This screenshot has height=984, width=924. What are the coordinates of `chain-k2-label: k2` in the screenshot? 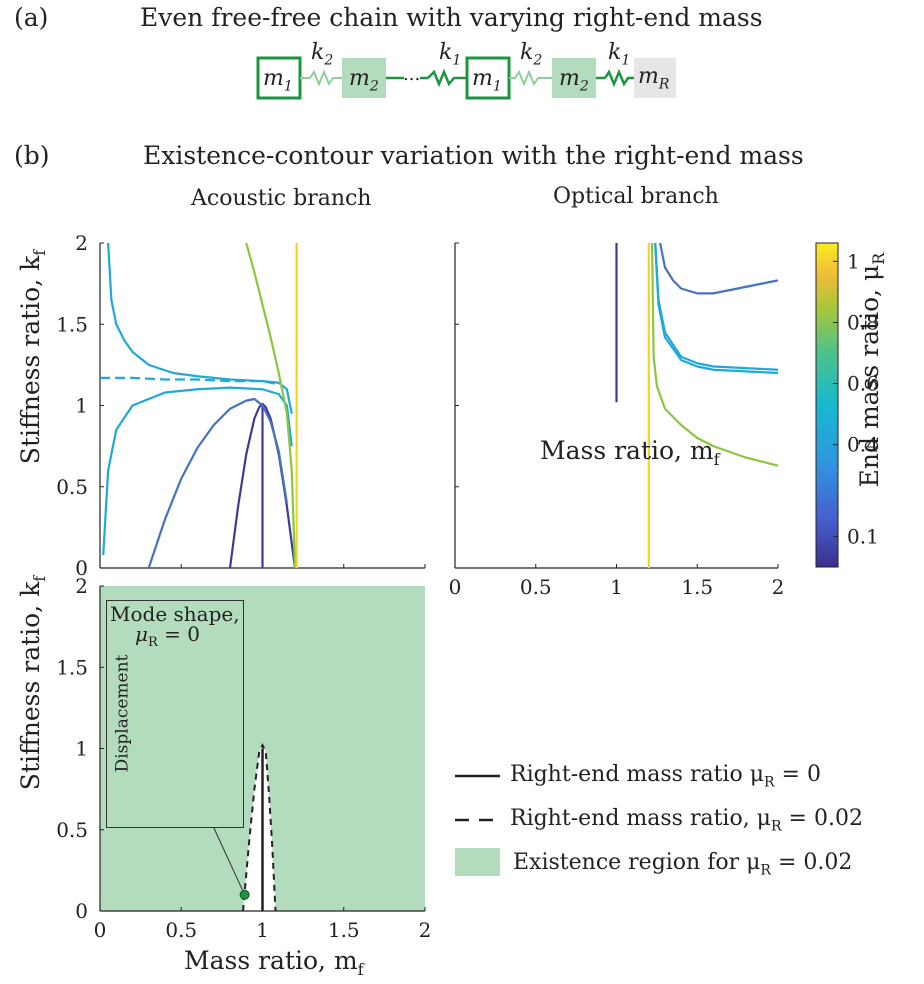 It's located at (322, 54).